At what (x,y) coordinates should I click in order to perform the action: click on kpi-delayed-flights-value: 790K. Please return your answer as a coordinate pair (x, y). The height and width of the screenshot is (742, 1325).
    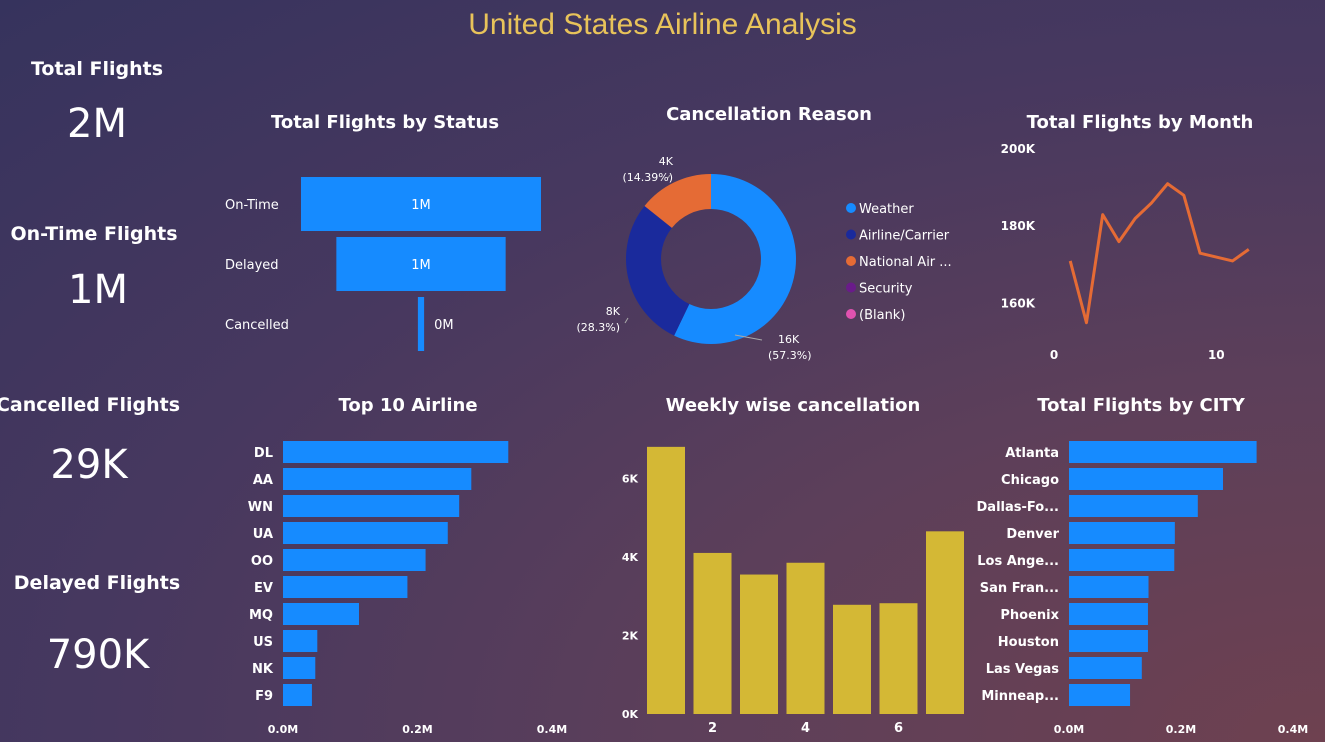
    Looking at the image, I should click on (98, 655).